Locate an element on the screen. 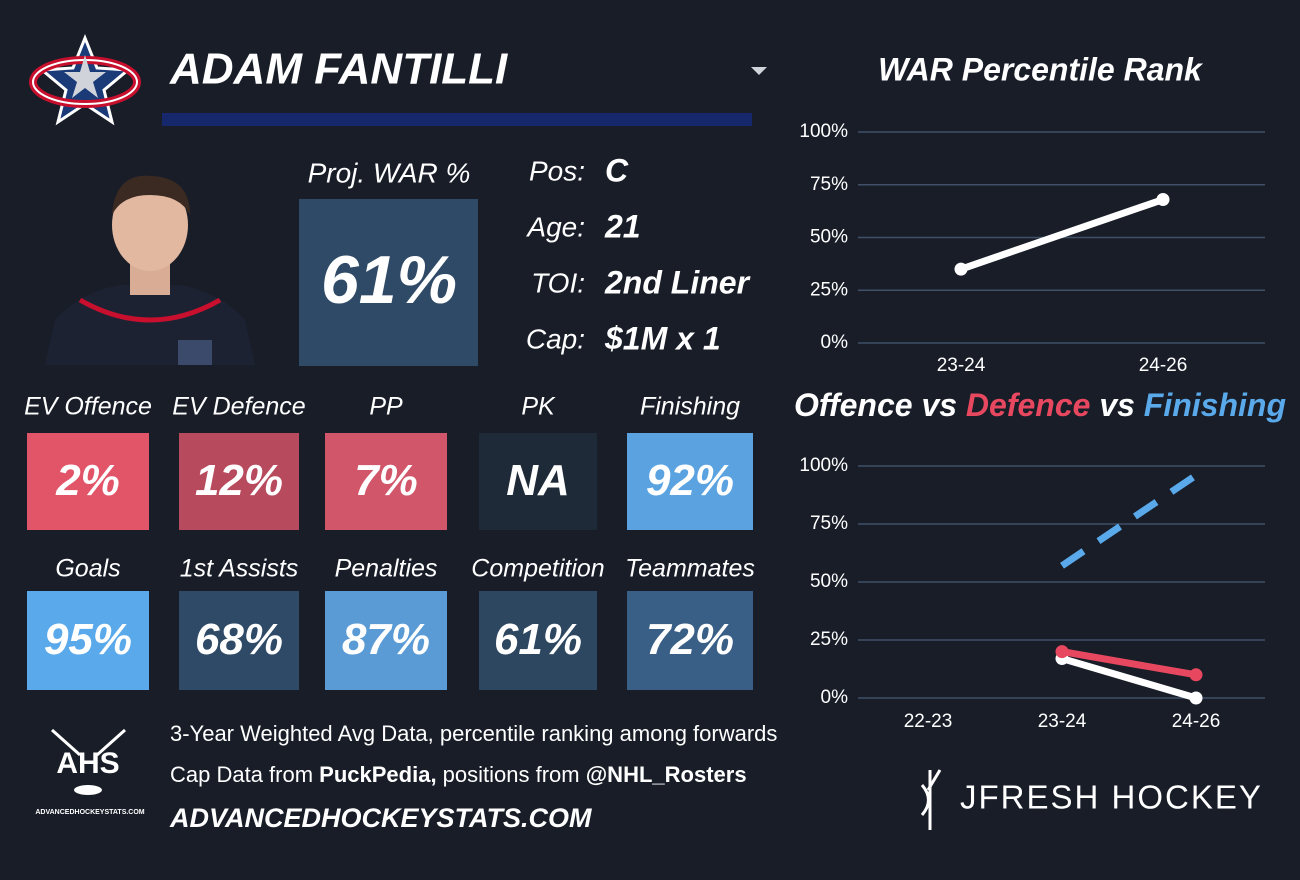  dropdown-arrow is located at coordinates (759, 71).